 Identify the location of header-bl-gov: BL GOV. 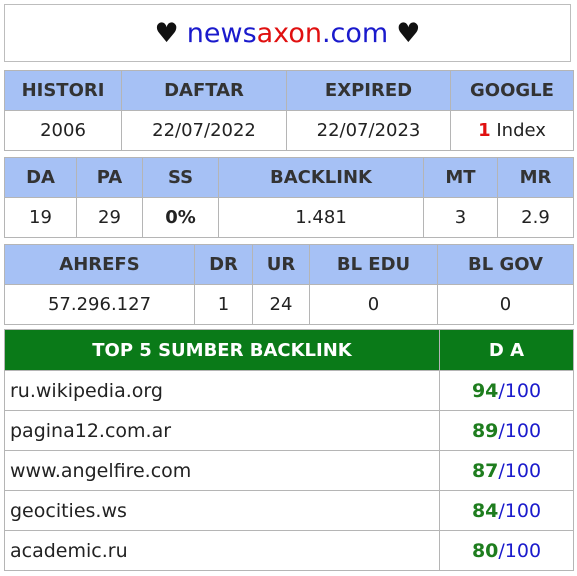
(505, 264).